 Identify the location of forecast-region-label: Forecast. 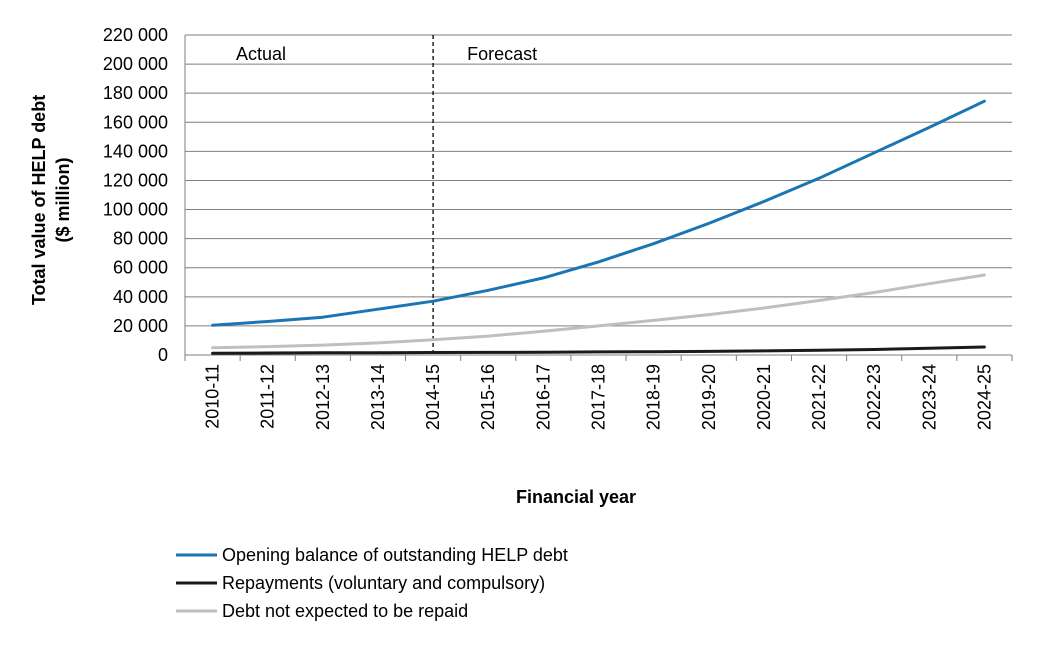
(502, 54).